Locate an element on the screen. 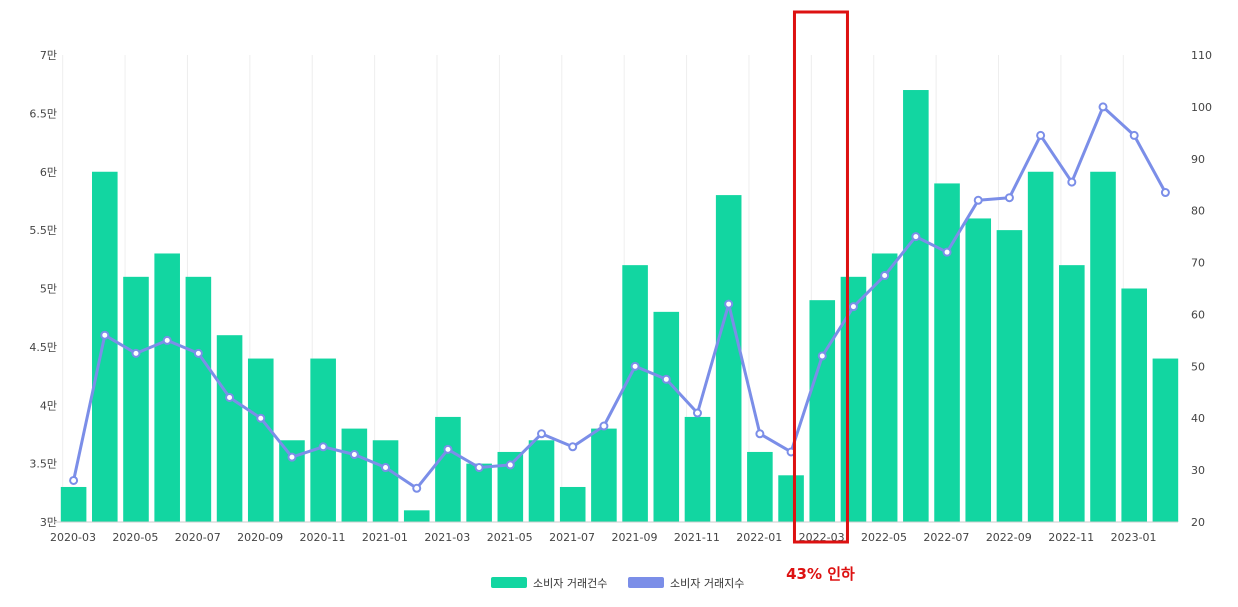 Image resolution: width=1238 pixels, height=607 pixels. x-tick-label: 2022-11 is located at coordinates (1071, 537).